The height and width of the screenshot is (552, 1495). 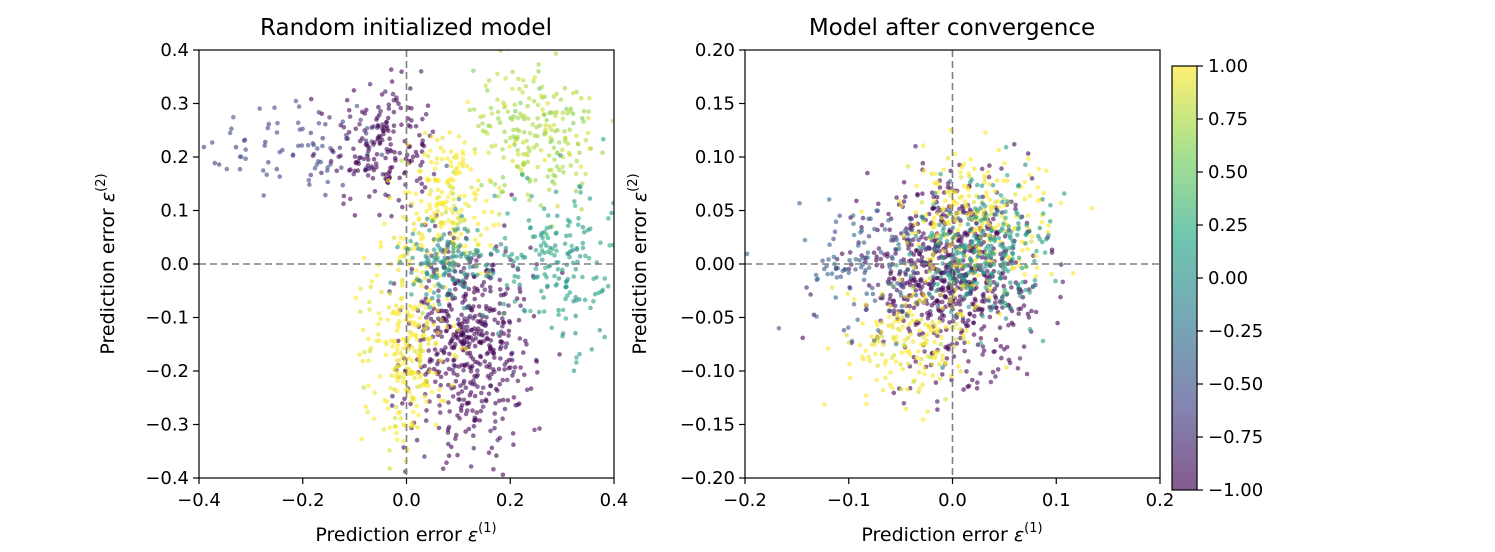 I want to click on y-axis-label: Prediction error ε(2), so click(x=638, y=263).